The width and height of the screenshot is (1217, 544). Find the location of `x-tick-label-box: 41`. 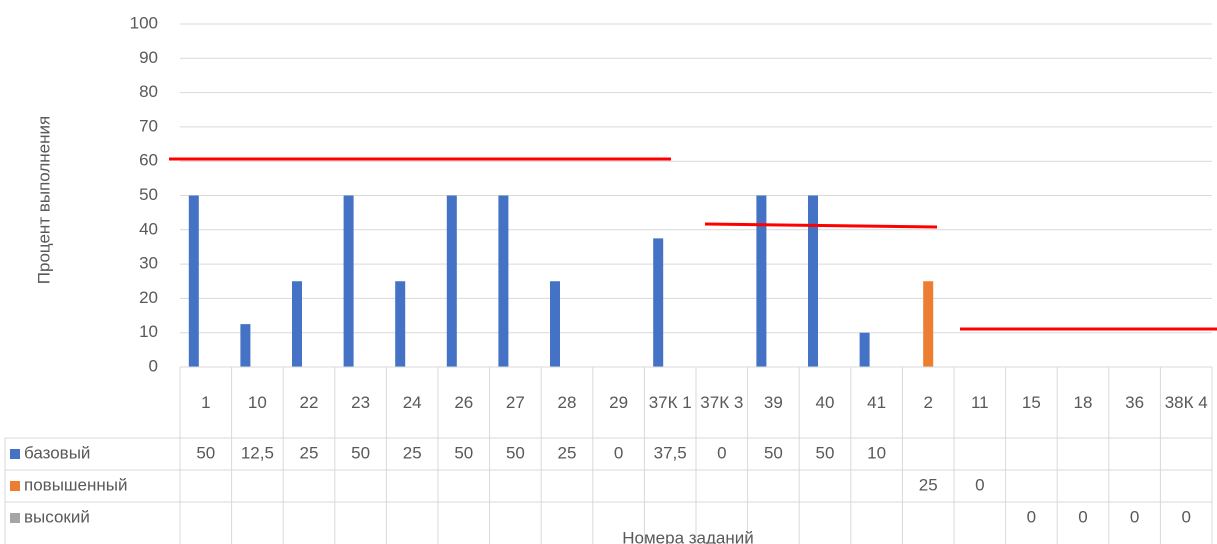

x-tick-label-box: 41 is located at coordinates (877, 402).